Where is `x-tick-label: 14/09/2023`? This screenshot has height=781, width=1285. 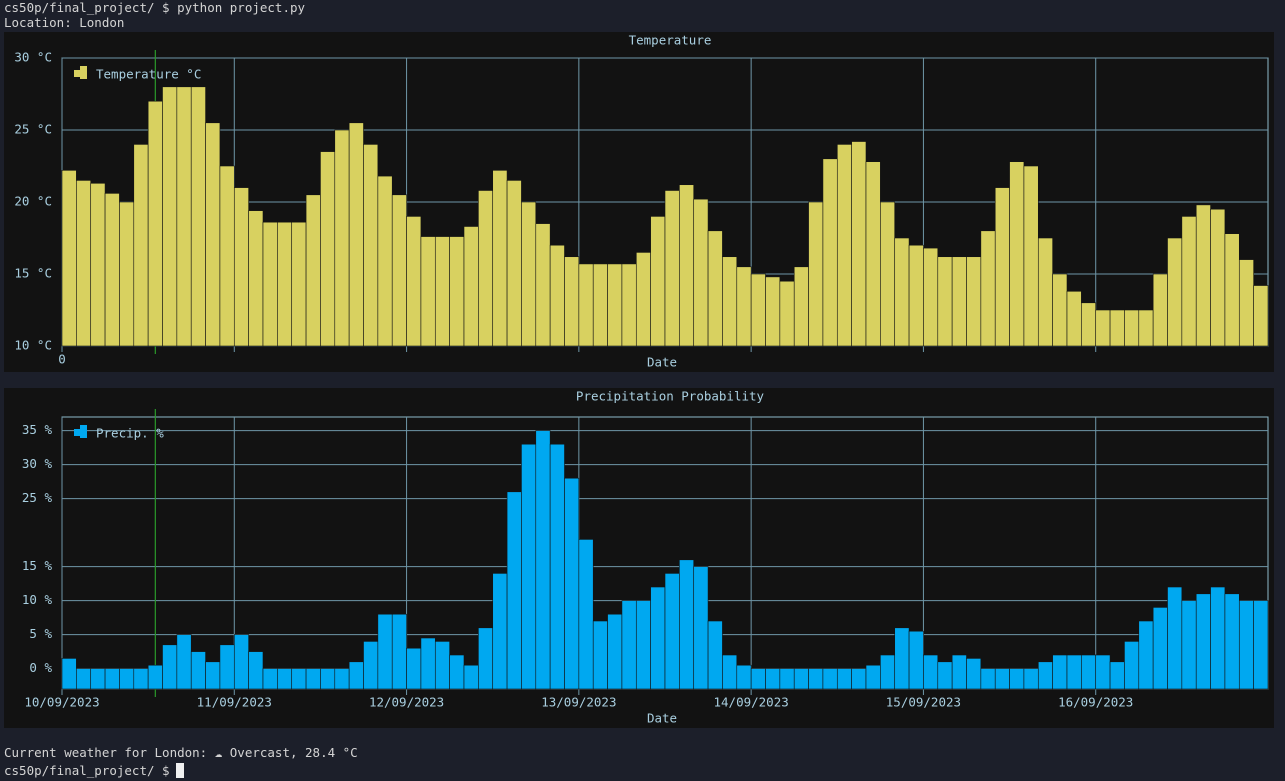
x-tick-label: 14/09/2023 is located at coordinates (751, 702).